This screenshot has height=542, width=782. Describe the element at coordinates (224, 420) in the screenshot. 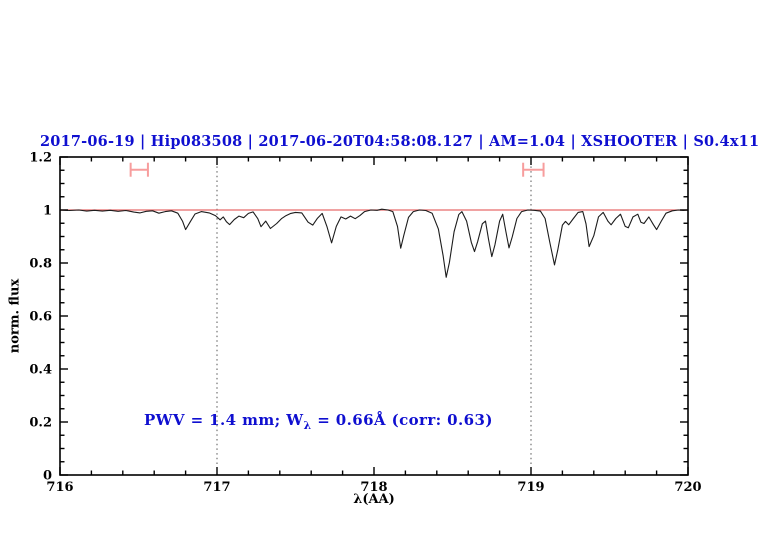

I see `pwv-annotation-prefix: PWV = 1.4 mm; W` at that location.